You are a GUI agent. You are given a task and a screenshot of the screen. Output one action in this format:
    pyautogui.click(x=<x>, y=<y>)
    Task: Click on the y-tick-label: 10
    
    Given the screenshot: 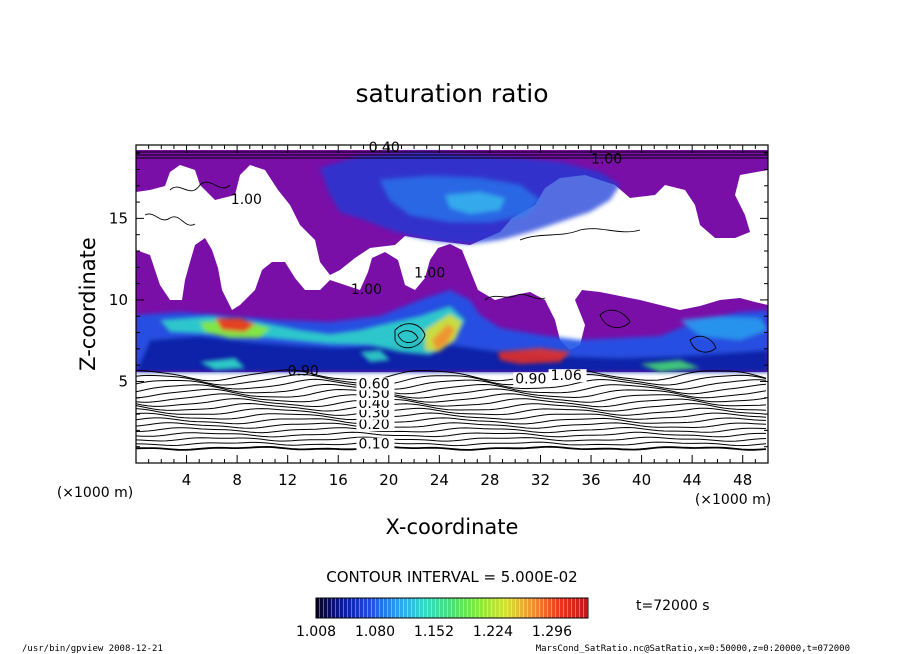 What is the action you would take?
    pyautogui.click(x=118, y=300)
    